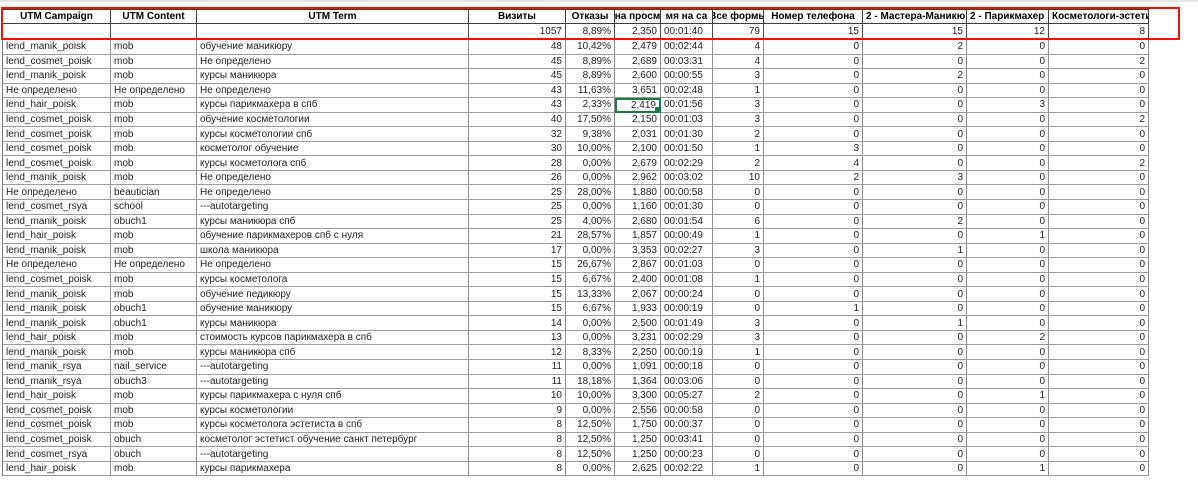 This screenshot has height=482, width=1198. What do you see at coordinates (517, 120) in the screenshot?
I see `cell-col3: 40` at bounding box center [517, 120].